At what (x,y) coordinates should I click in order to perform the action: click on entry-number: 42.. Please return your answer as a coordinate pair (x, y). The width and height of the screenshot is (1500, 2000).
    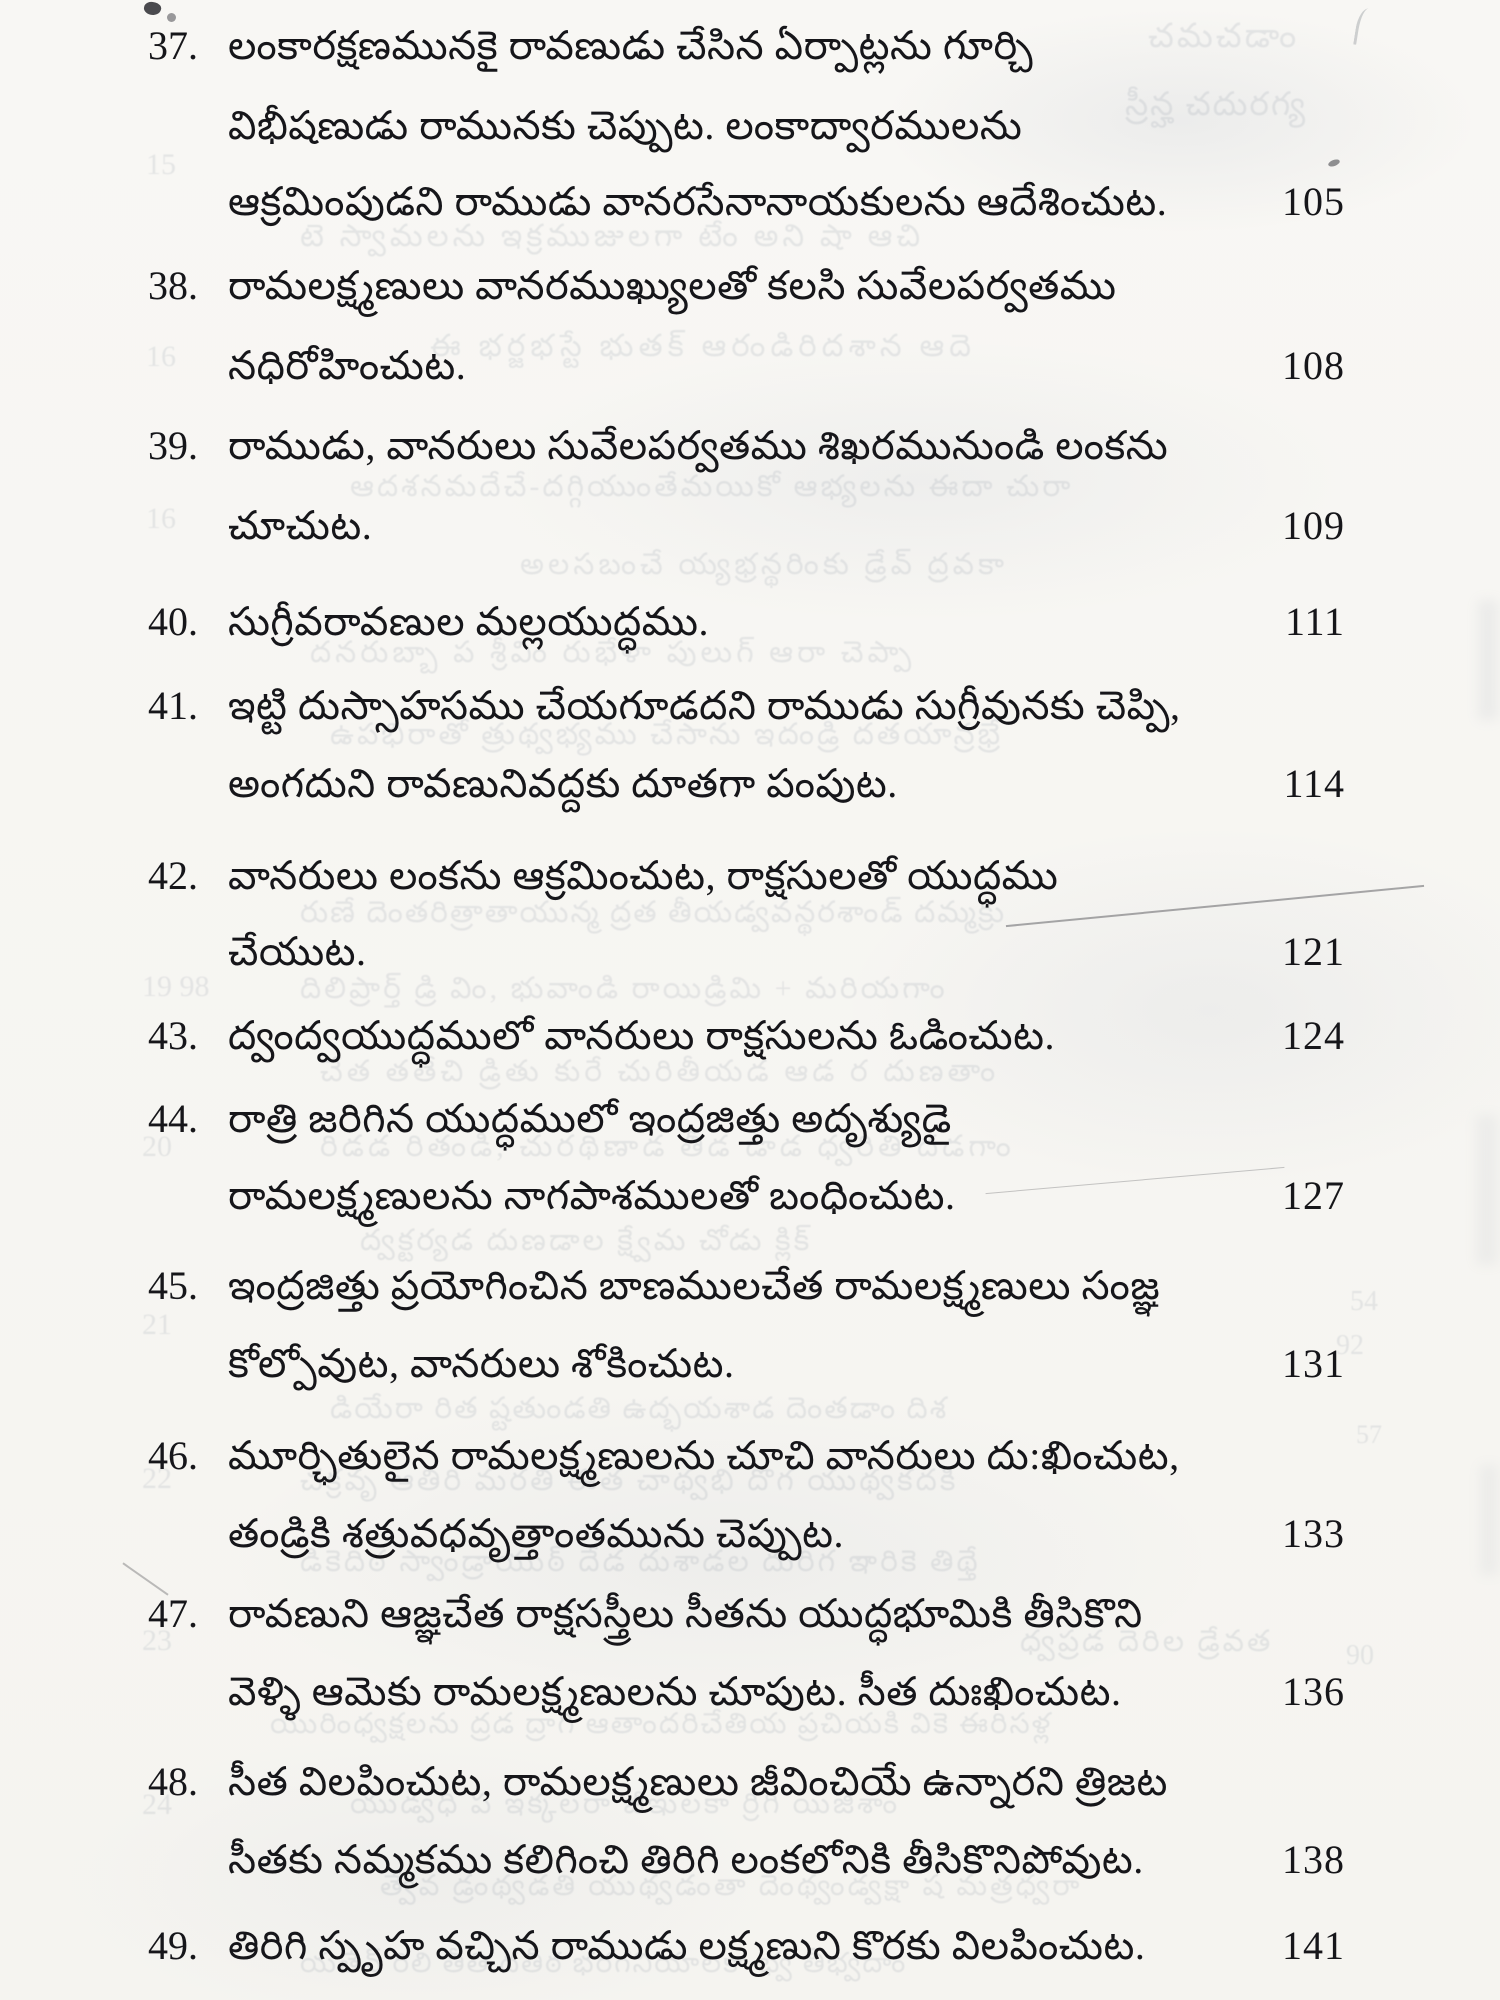
    Looking at the image, I should click on (173, 875).